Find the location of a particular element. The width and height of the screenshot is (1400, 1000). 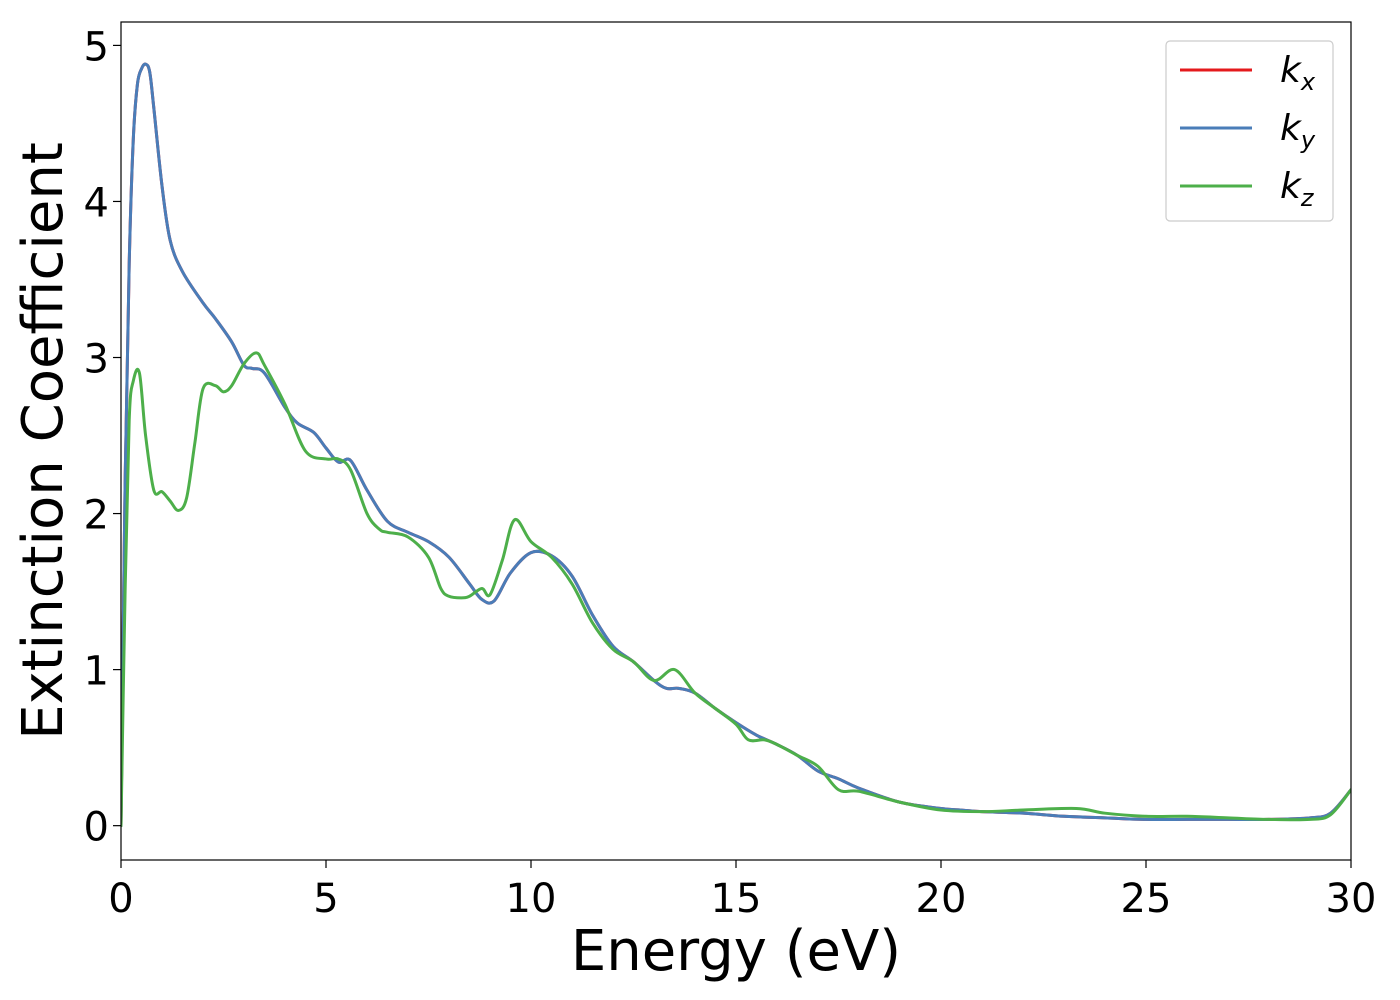

x-tick-label: 10 is located at coordinates (531, 899).